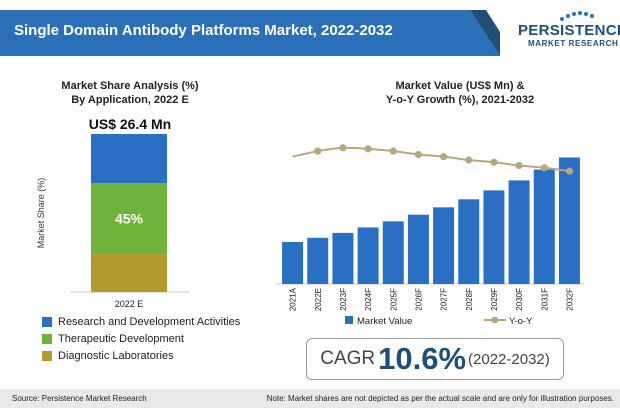 Image resolution: width=620 pixels, height=408 pixels. What do you see at coordinates (79, 398) in the screenshot?
I see `footer-source: Source: Persistence Market Research` at bounding box center [79, 398].